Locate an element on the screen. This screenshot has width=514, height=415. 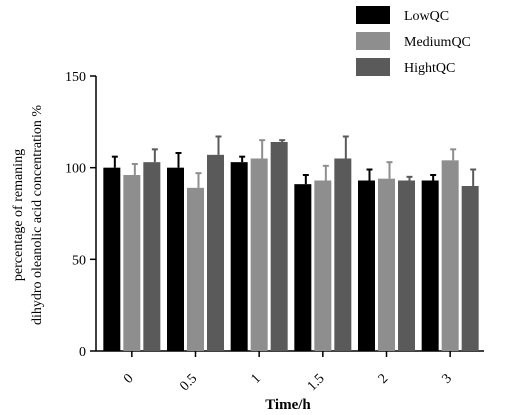
x-tick-label: 1 is located at coordinates (256, 379).